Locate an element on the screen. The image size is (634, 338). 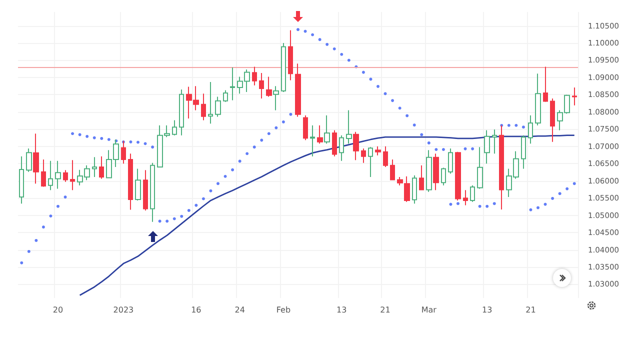
x-tick-label: 2023 is located at coordinates (123, 310).